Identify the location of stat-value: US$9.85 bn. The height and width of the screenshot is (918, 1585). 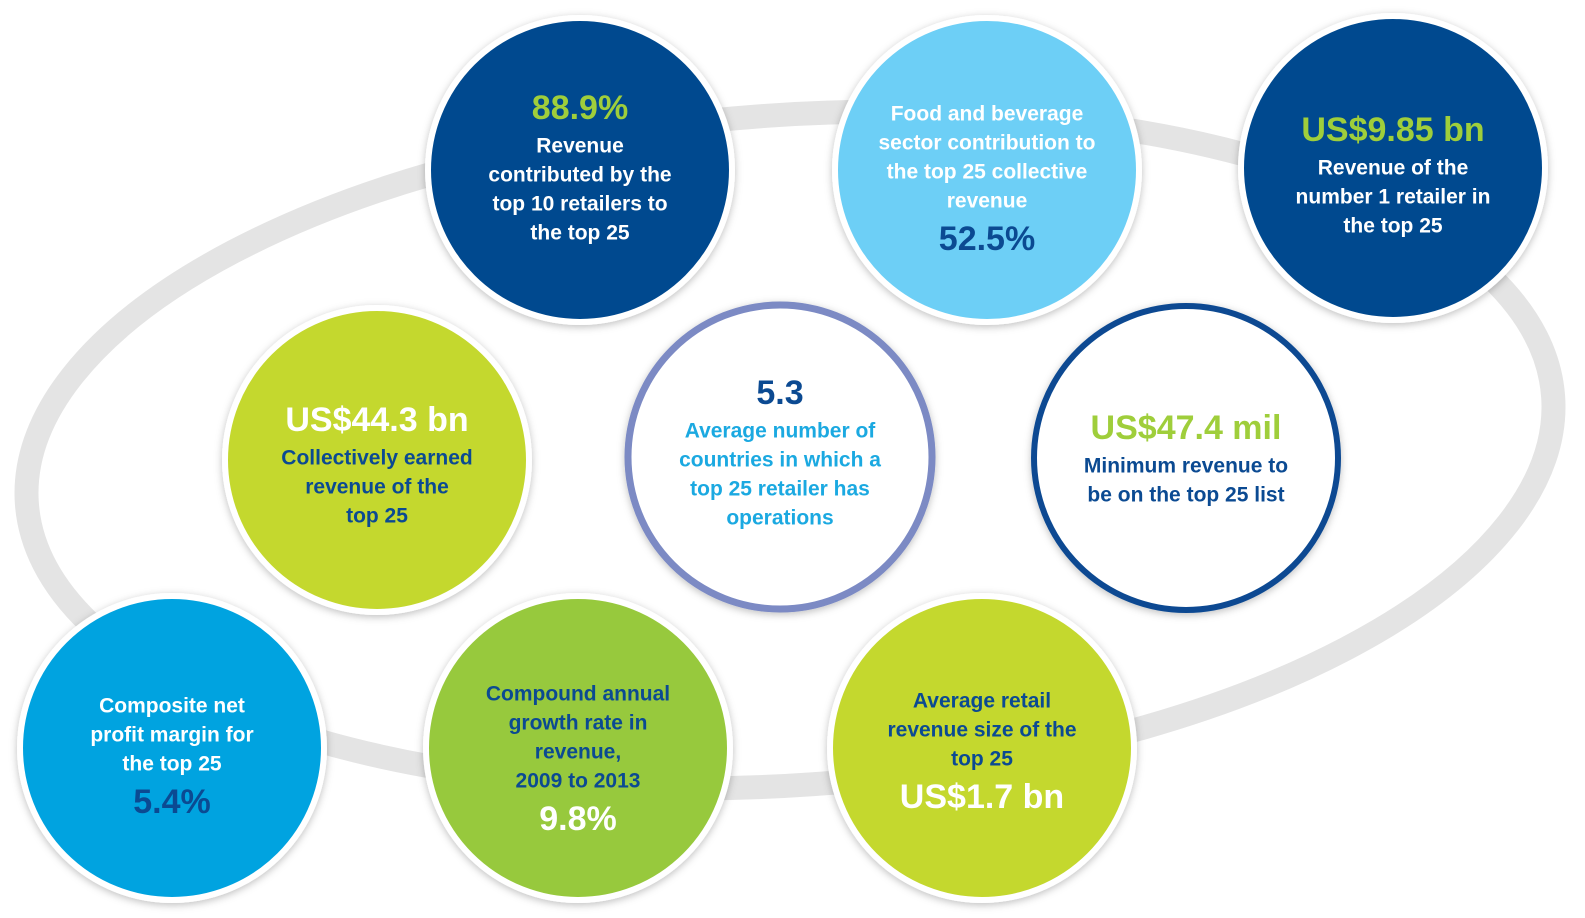
(1392, 130).